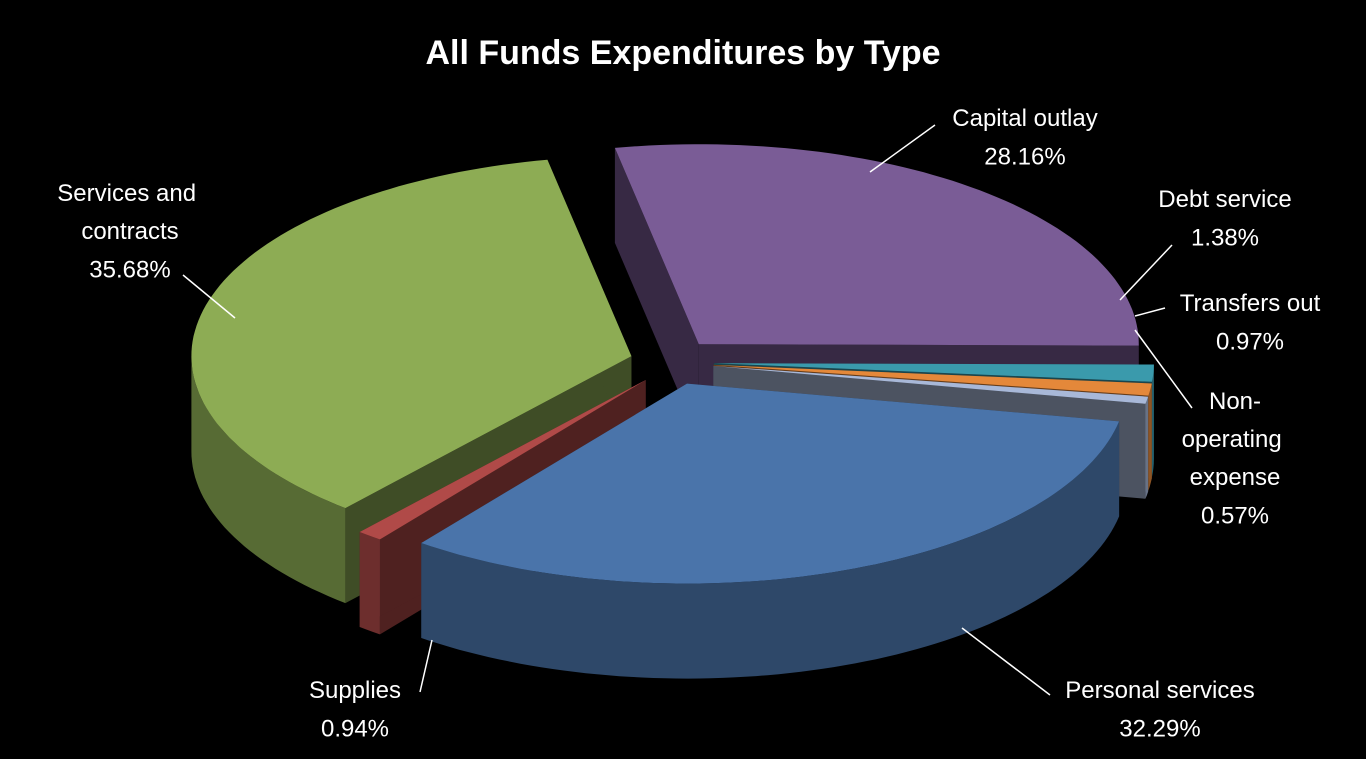  Describe the element at coordinates (129, 212) in the screenshot. I see `category-label: Services and contracts` at that location.